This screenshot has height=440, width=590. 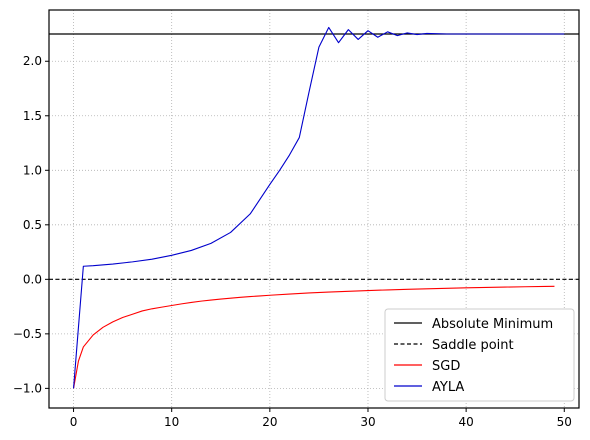 What do you see at coordinates (171, 422) in the screenshot?
I see `x-tick-label: 10` at bounding box center [171, 422].